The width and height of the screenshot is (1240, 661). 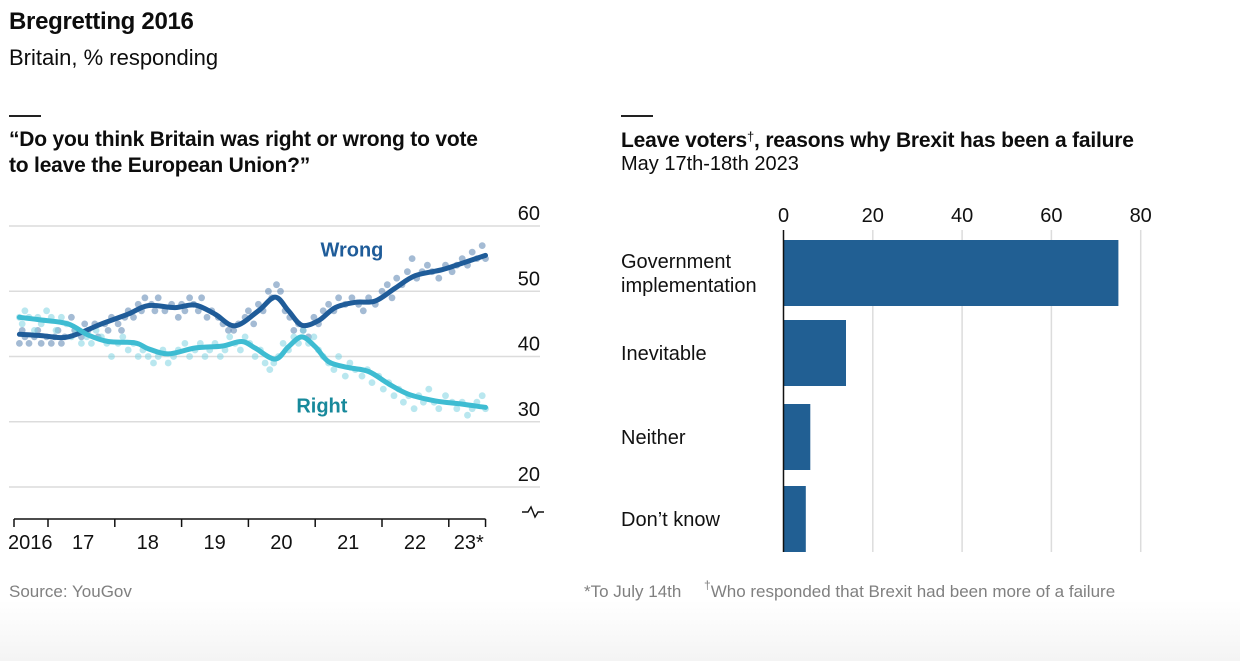 I want to click on x-tick-label: 22, so click(x=415, y=543).